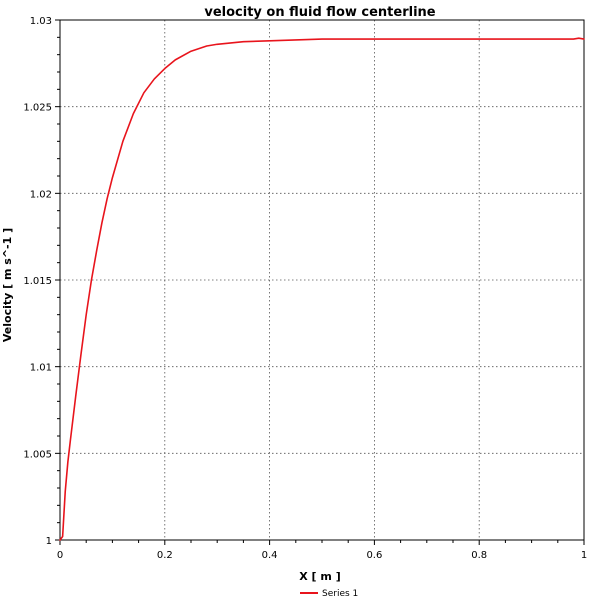 Image resolution: width=600 pixels, height=600 pixels. What do you see at coordinates (37, 281) in the screenshot?
I see `y-tick-label: 1.015` at bounding box center [37, 281].